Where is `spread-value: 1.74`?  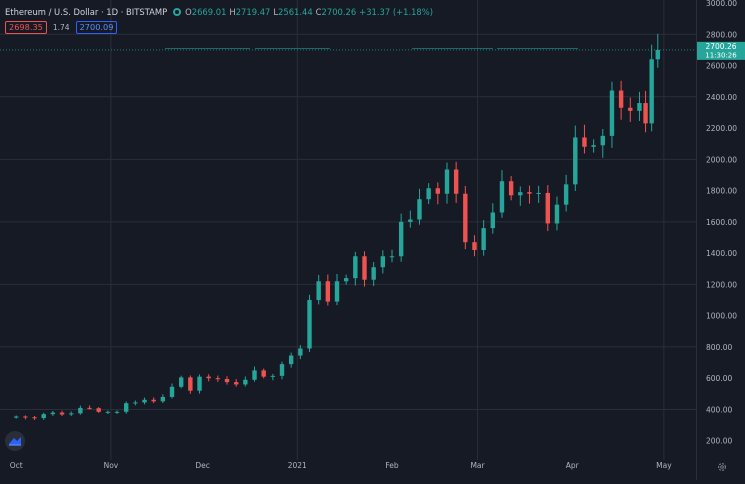
spread-value: 1.74 is located at coordinates (61, 27).